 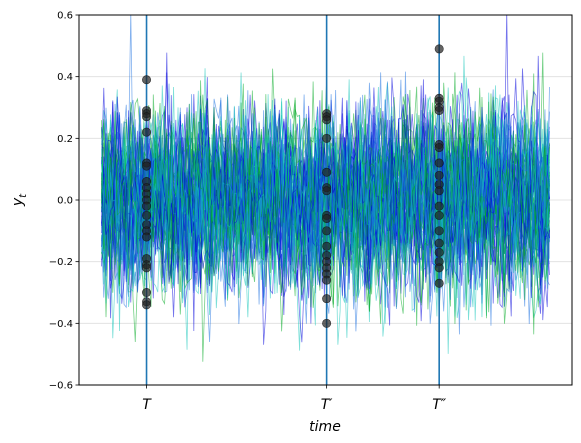 I want to click on x-tick-label: T, so click(x=147, y=405).